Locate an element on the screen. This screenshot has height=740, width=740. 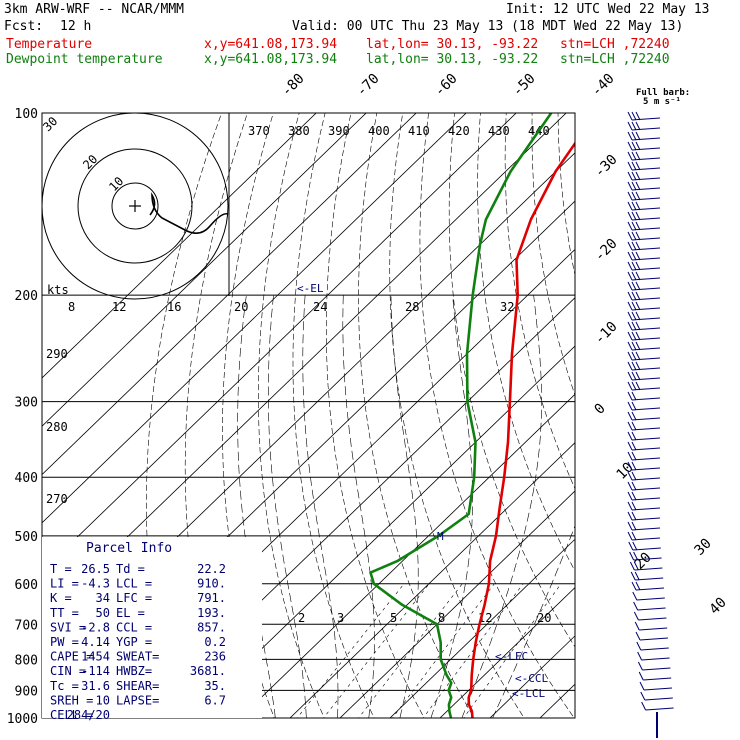
parcel-info-cell: 31.6 is located at coordinates (95, 686).